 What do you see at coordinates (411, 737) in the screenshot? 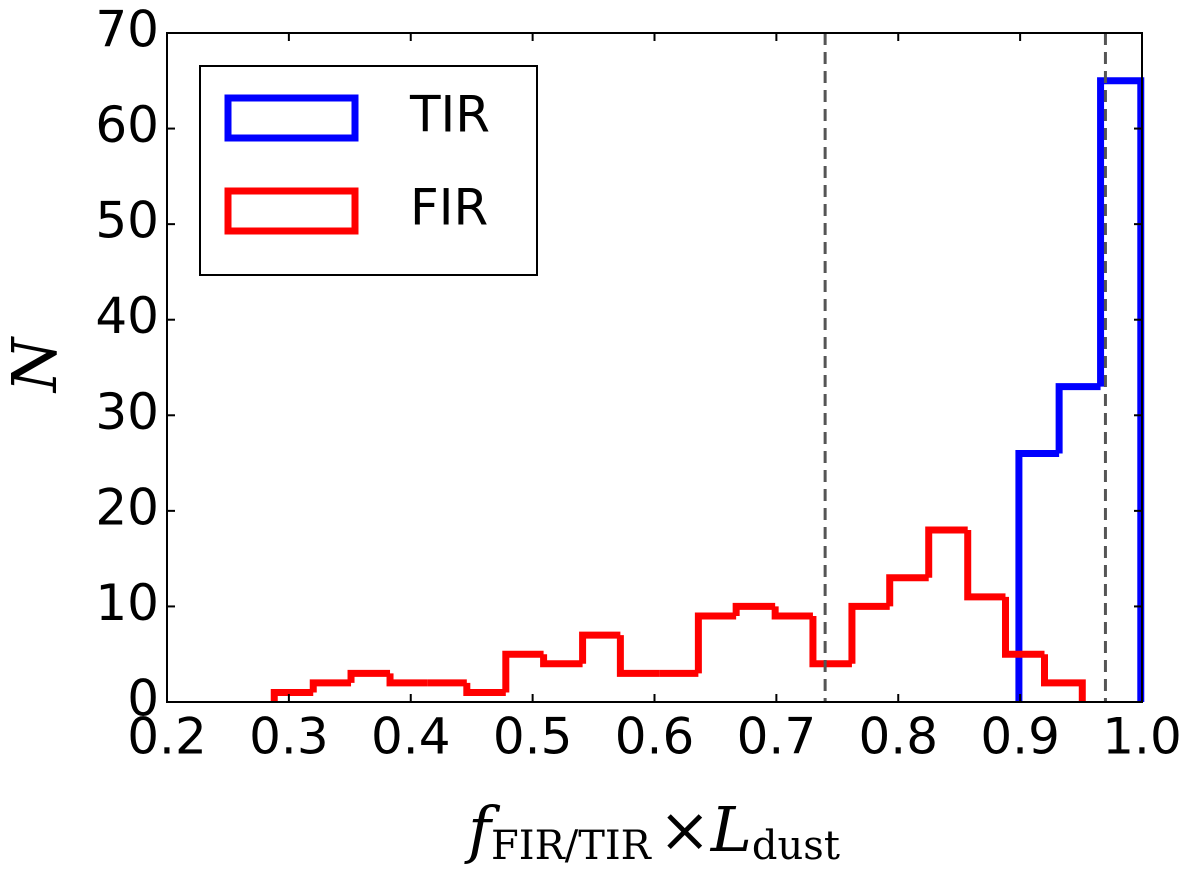
I see `x-tick-label: 0.4` at bounding box center [411, 737].